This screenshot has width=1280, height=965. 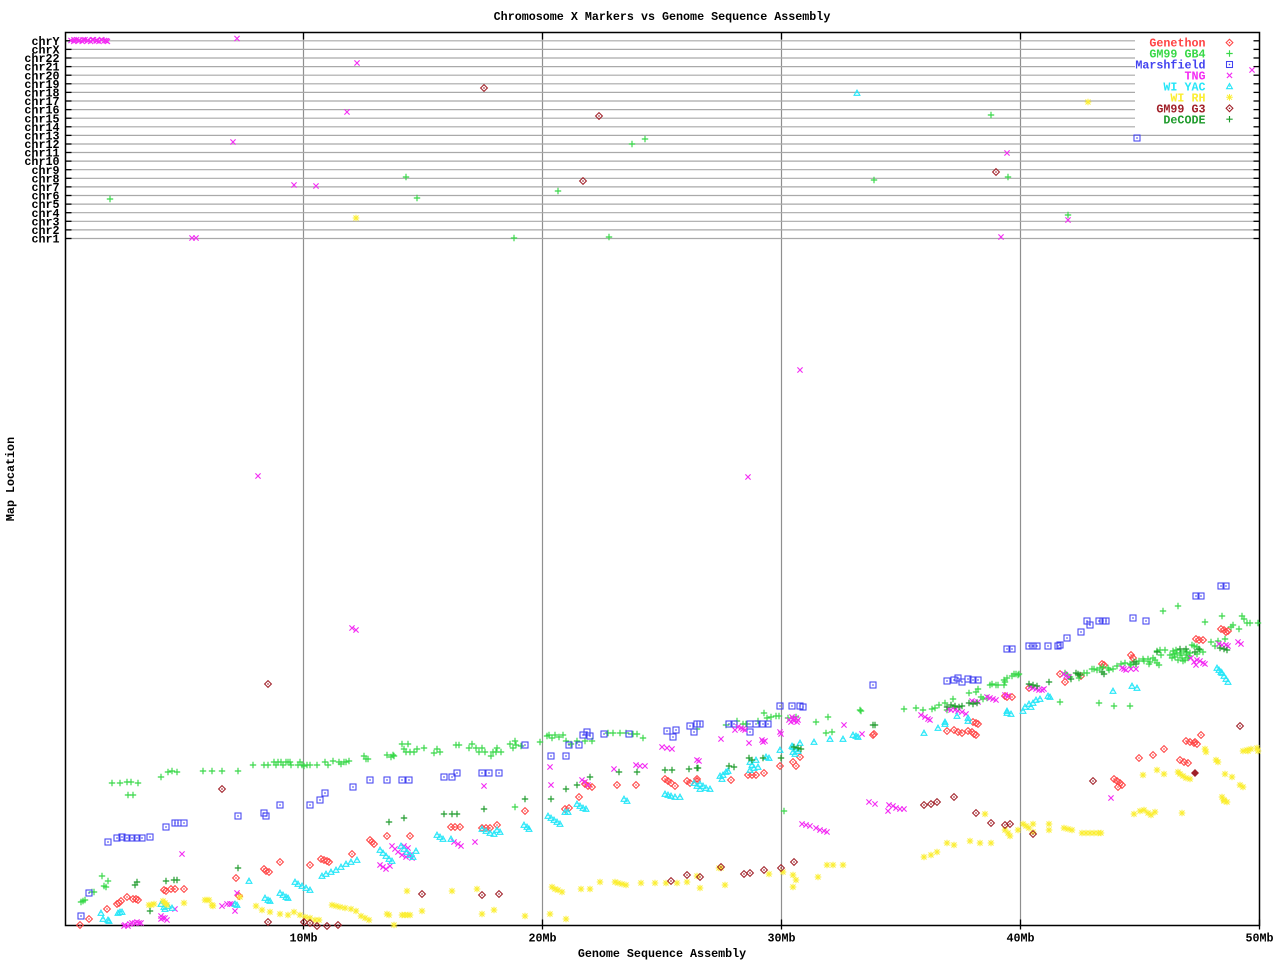 I want to click on svg-text: WI YAC, so click(x=1184, y=88).